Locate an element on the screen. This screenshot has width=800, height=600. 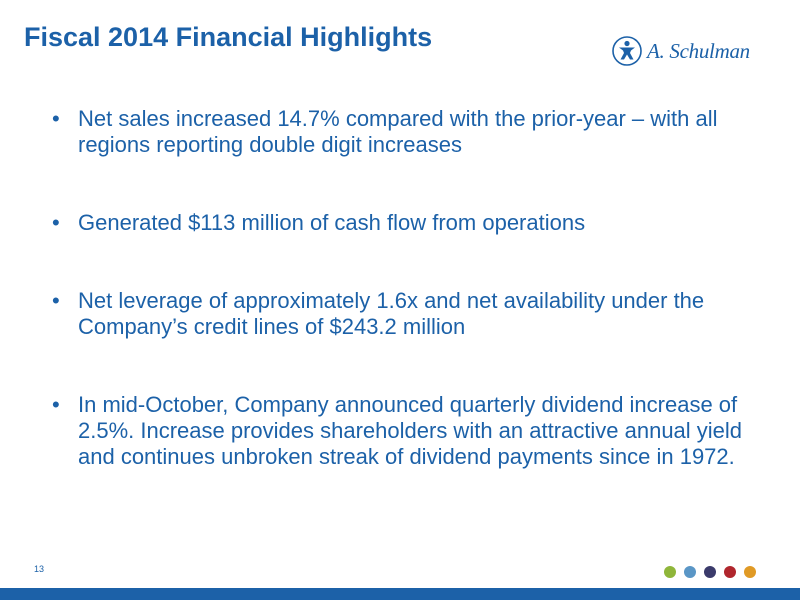
dot-green is located at coordinates (670, 572).